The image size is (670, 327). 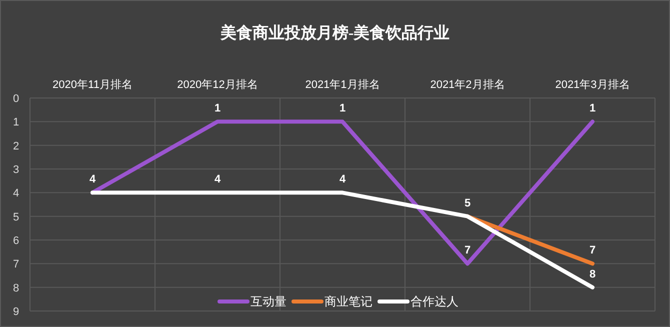 I want to click on x-tick-label: 2020年11月排名, so click(x=92, y=85).